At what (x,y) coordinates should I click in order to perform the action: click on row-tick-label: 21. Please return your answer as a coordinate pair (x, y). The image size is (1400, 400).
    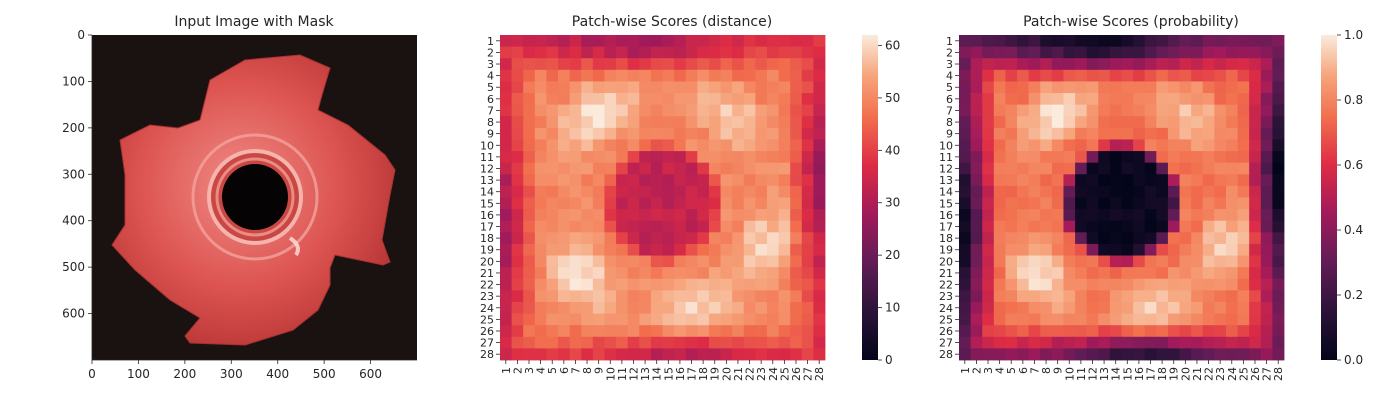
    Looking at the image, I should click on (487, 273).